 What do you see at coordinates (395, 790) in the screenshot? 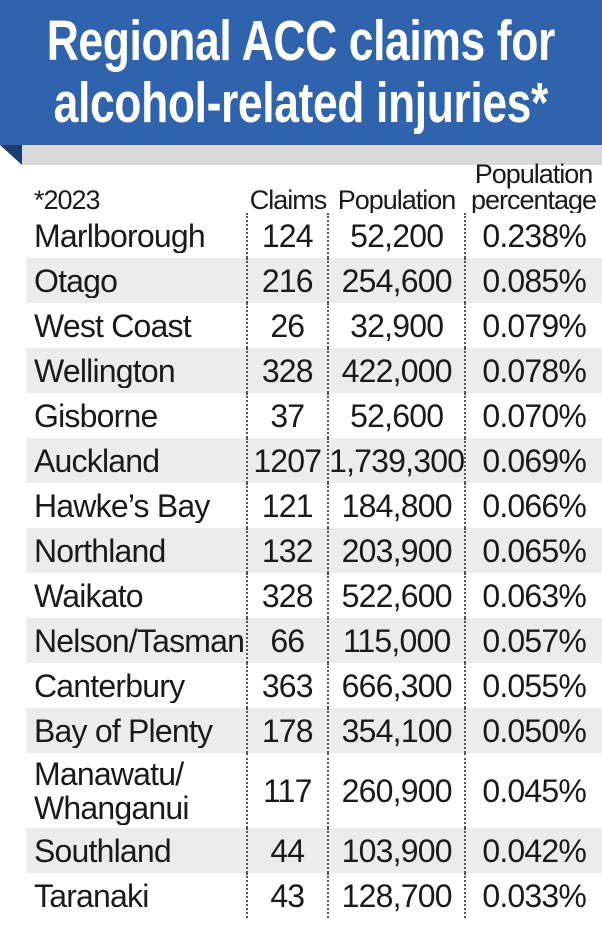
I see `table-cell: 260,900` at bounding box center [395, 790].